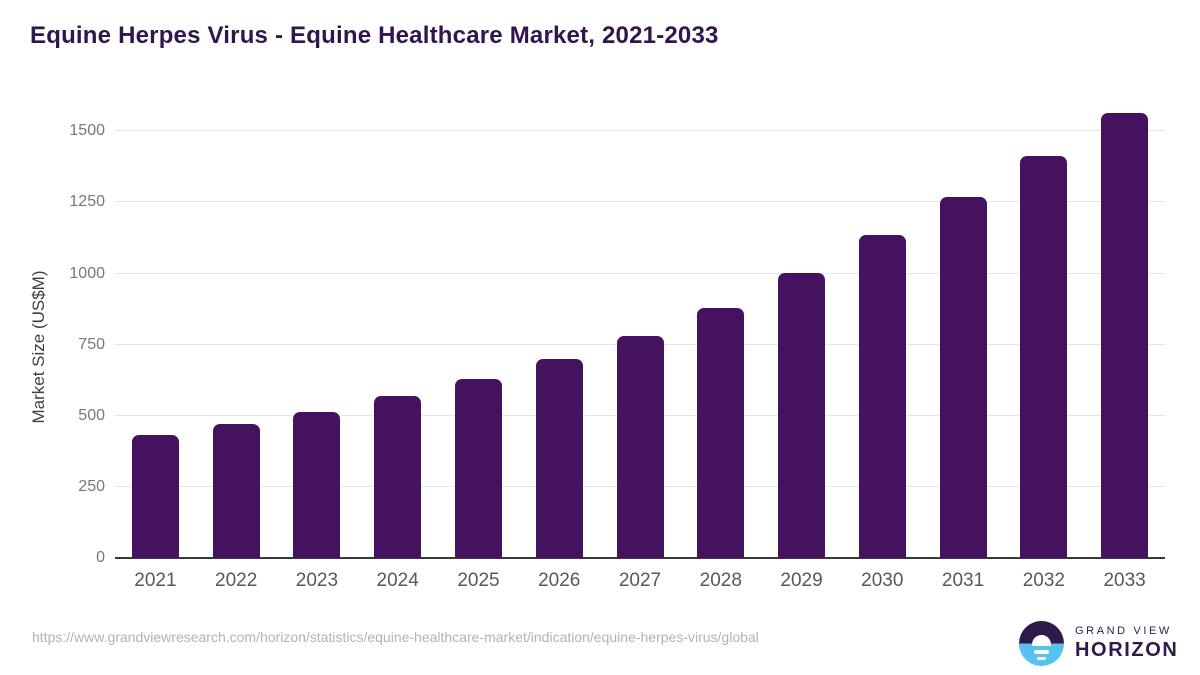 The width and height of the screenshot is (1200, 675). What do you see at coordinates (801, 580) in the screenshot?
I see `x-tick-label: 2029` at bounding box center [801, 580].